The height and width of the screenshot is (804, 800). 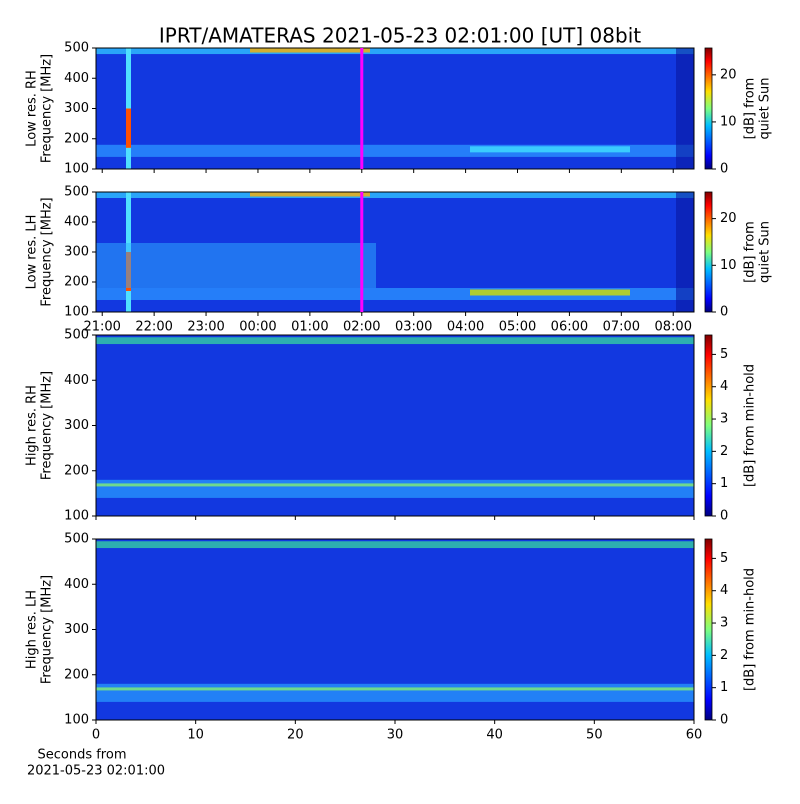 What do you see at coordinates (32, 425) in the screenshot?
I see `y-axis-label: High res. RH` at bounding box center [32, 425].